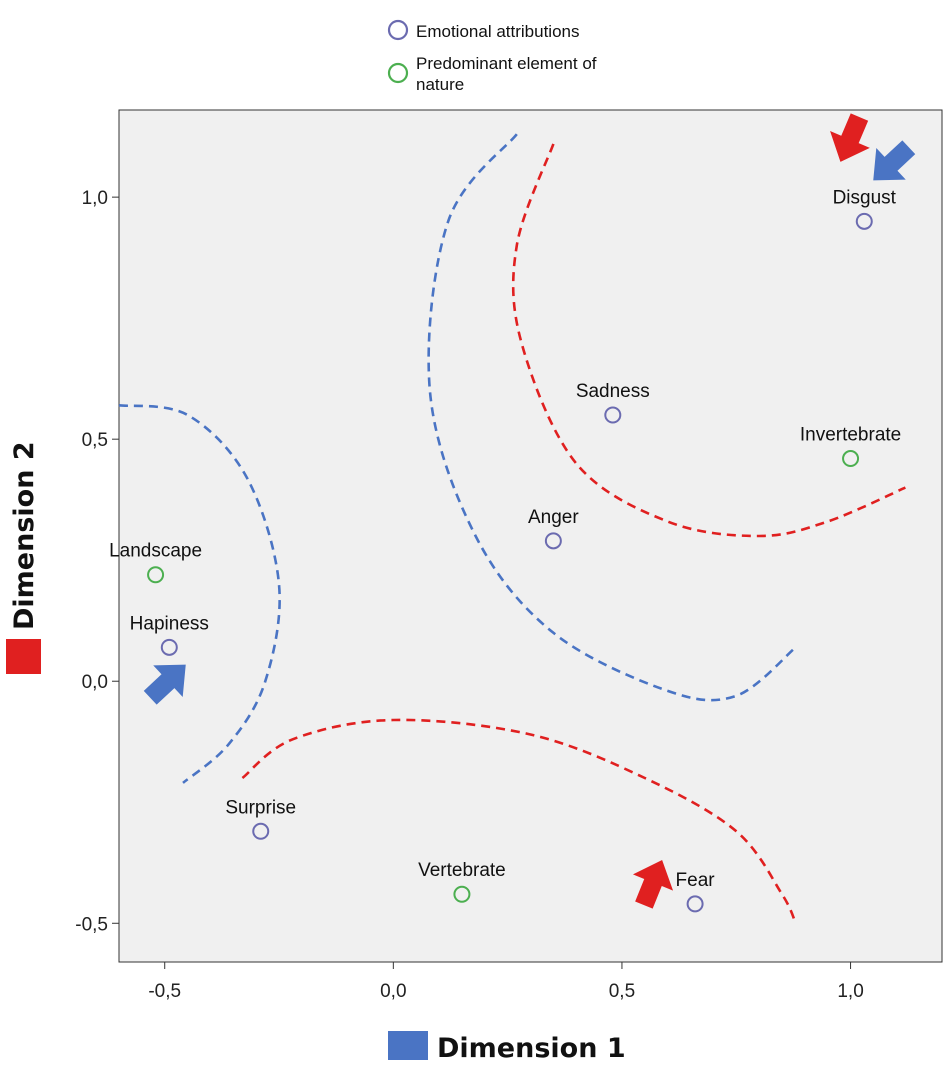 This screenshot has height=1068, width=950. What do you see at coordinates (398, 73) in the screenshot?
I see `legend-marker-nature` at bounding box center [398, 73].